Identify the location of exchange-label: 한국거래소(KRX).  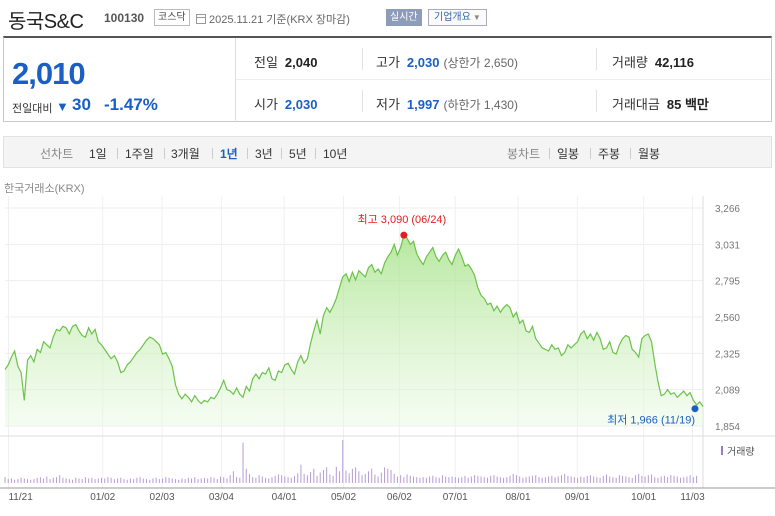
(44, 189).